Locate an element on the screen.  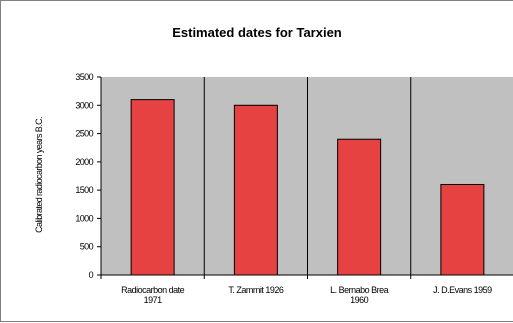
category-label-line: L. Bernabo Brea is located at coordinates (359, 290).